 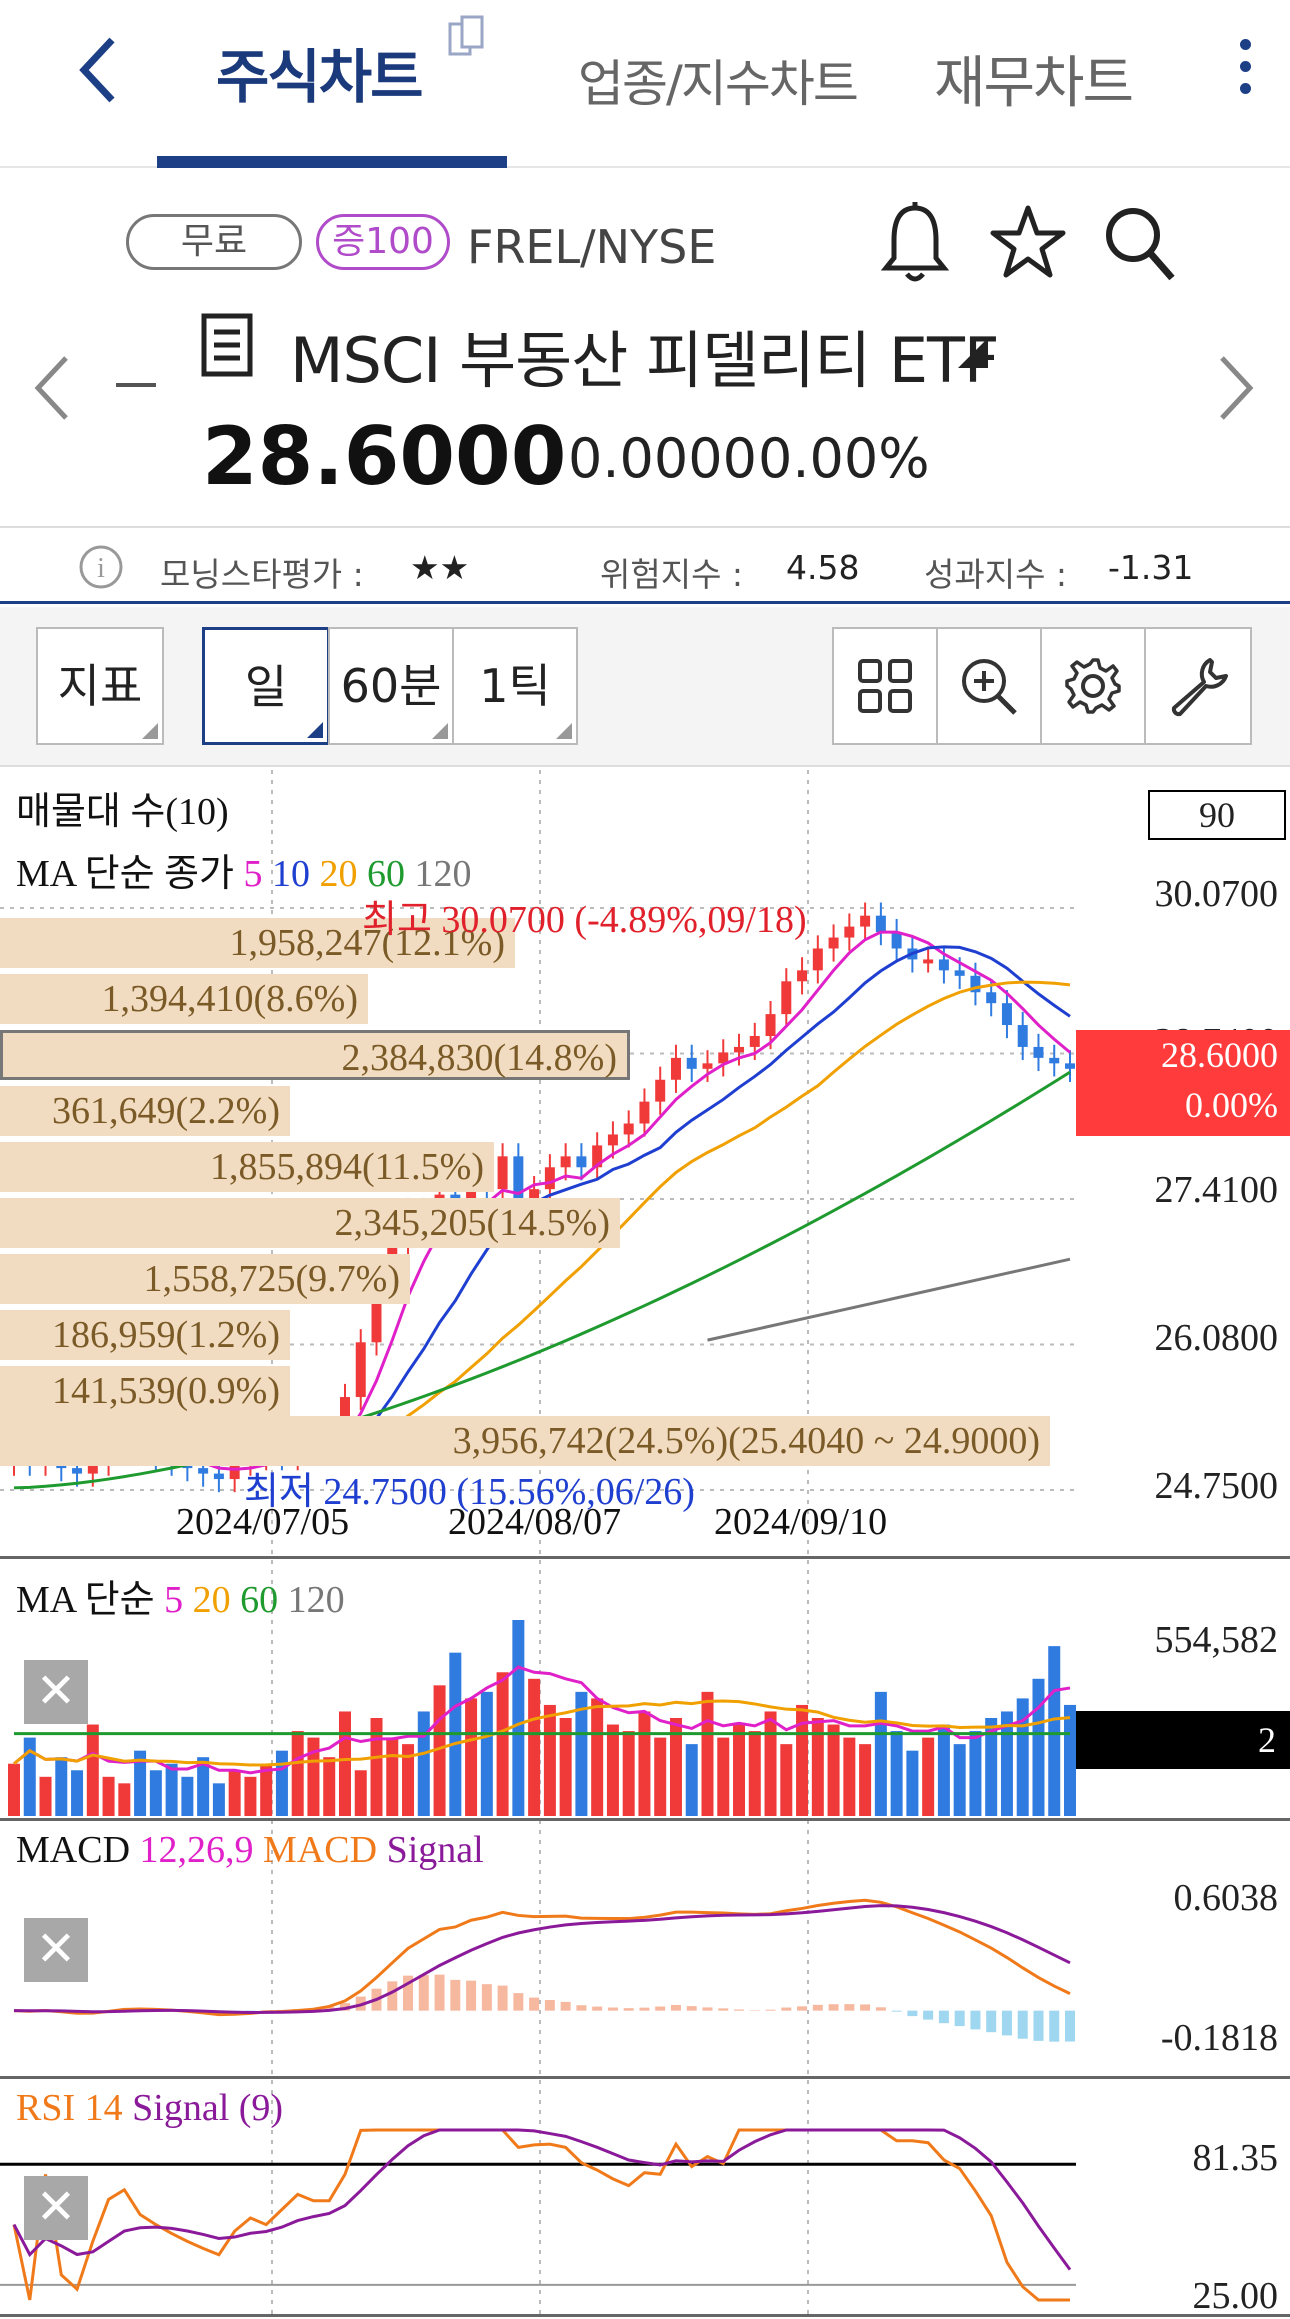 I want to click on svg-text: i, so click(x=101, y=568).